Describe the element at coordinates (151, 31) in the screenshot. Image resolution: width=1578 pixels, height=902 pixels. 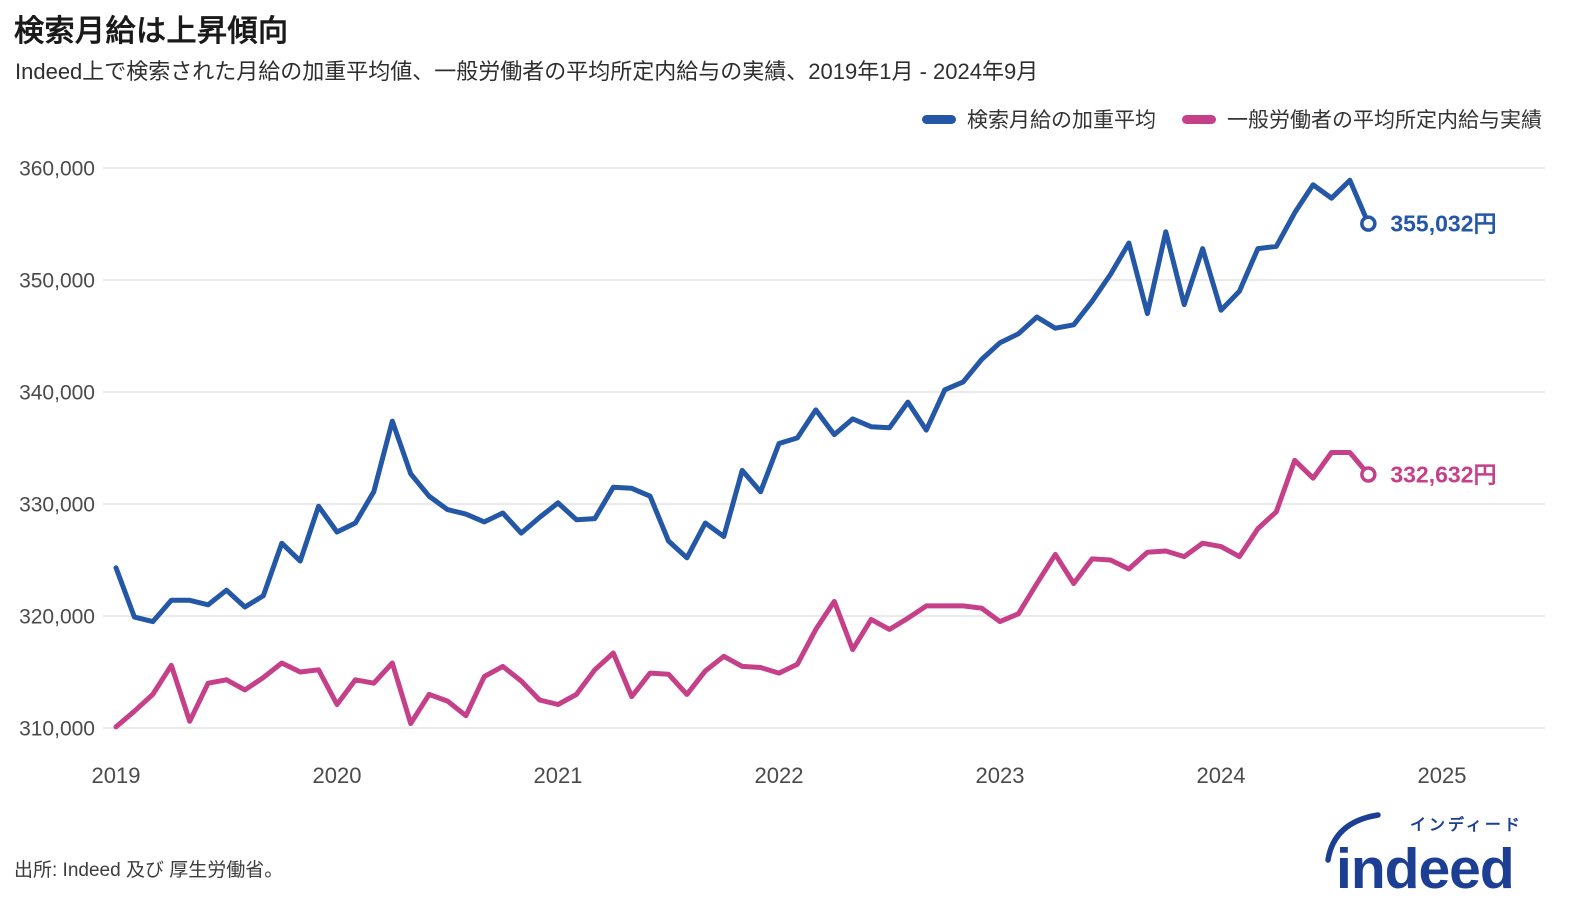
I see `page-title: 検索月給は上昇傾向` at that location.